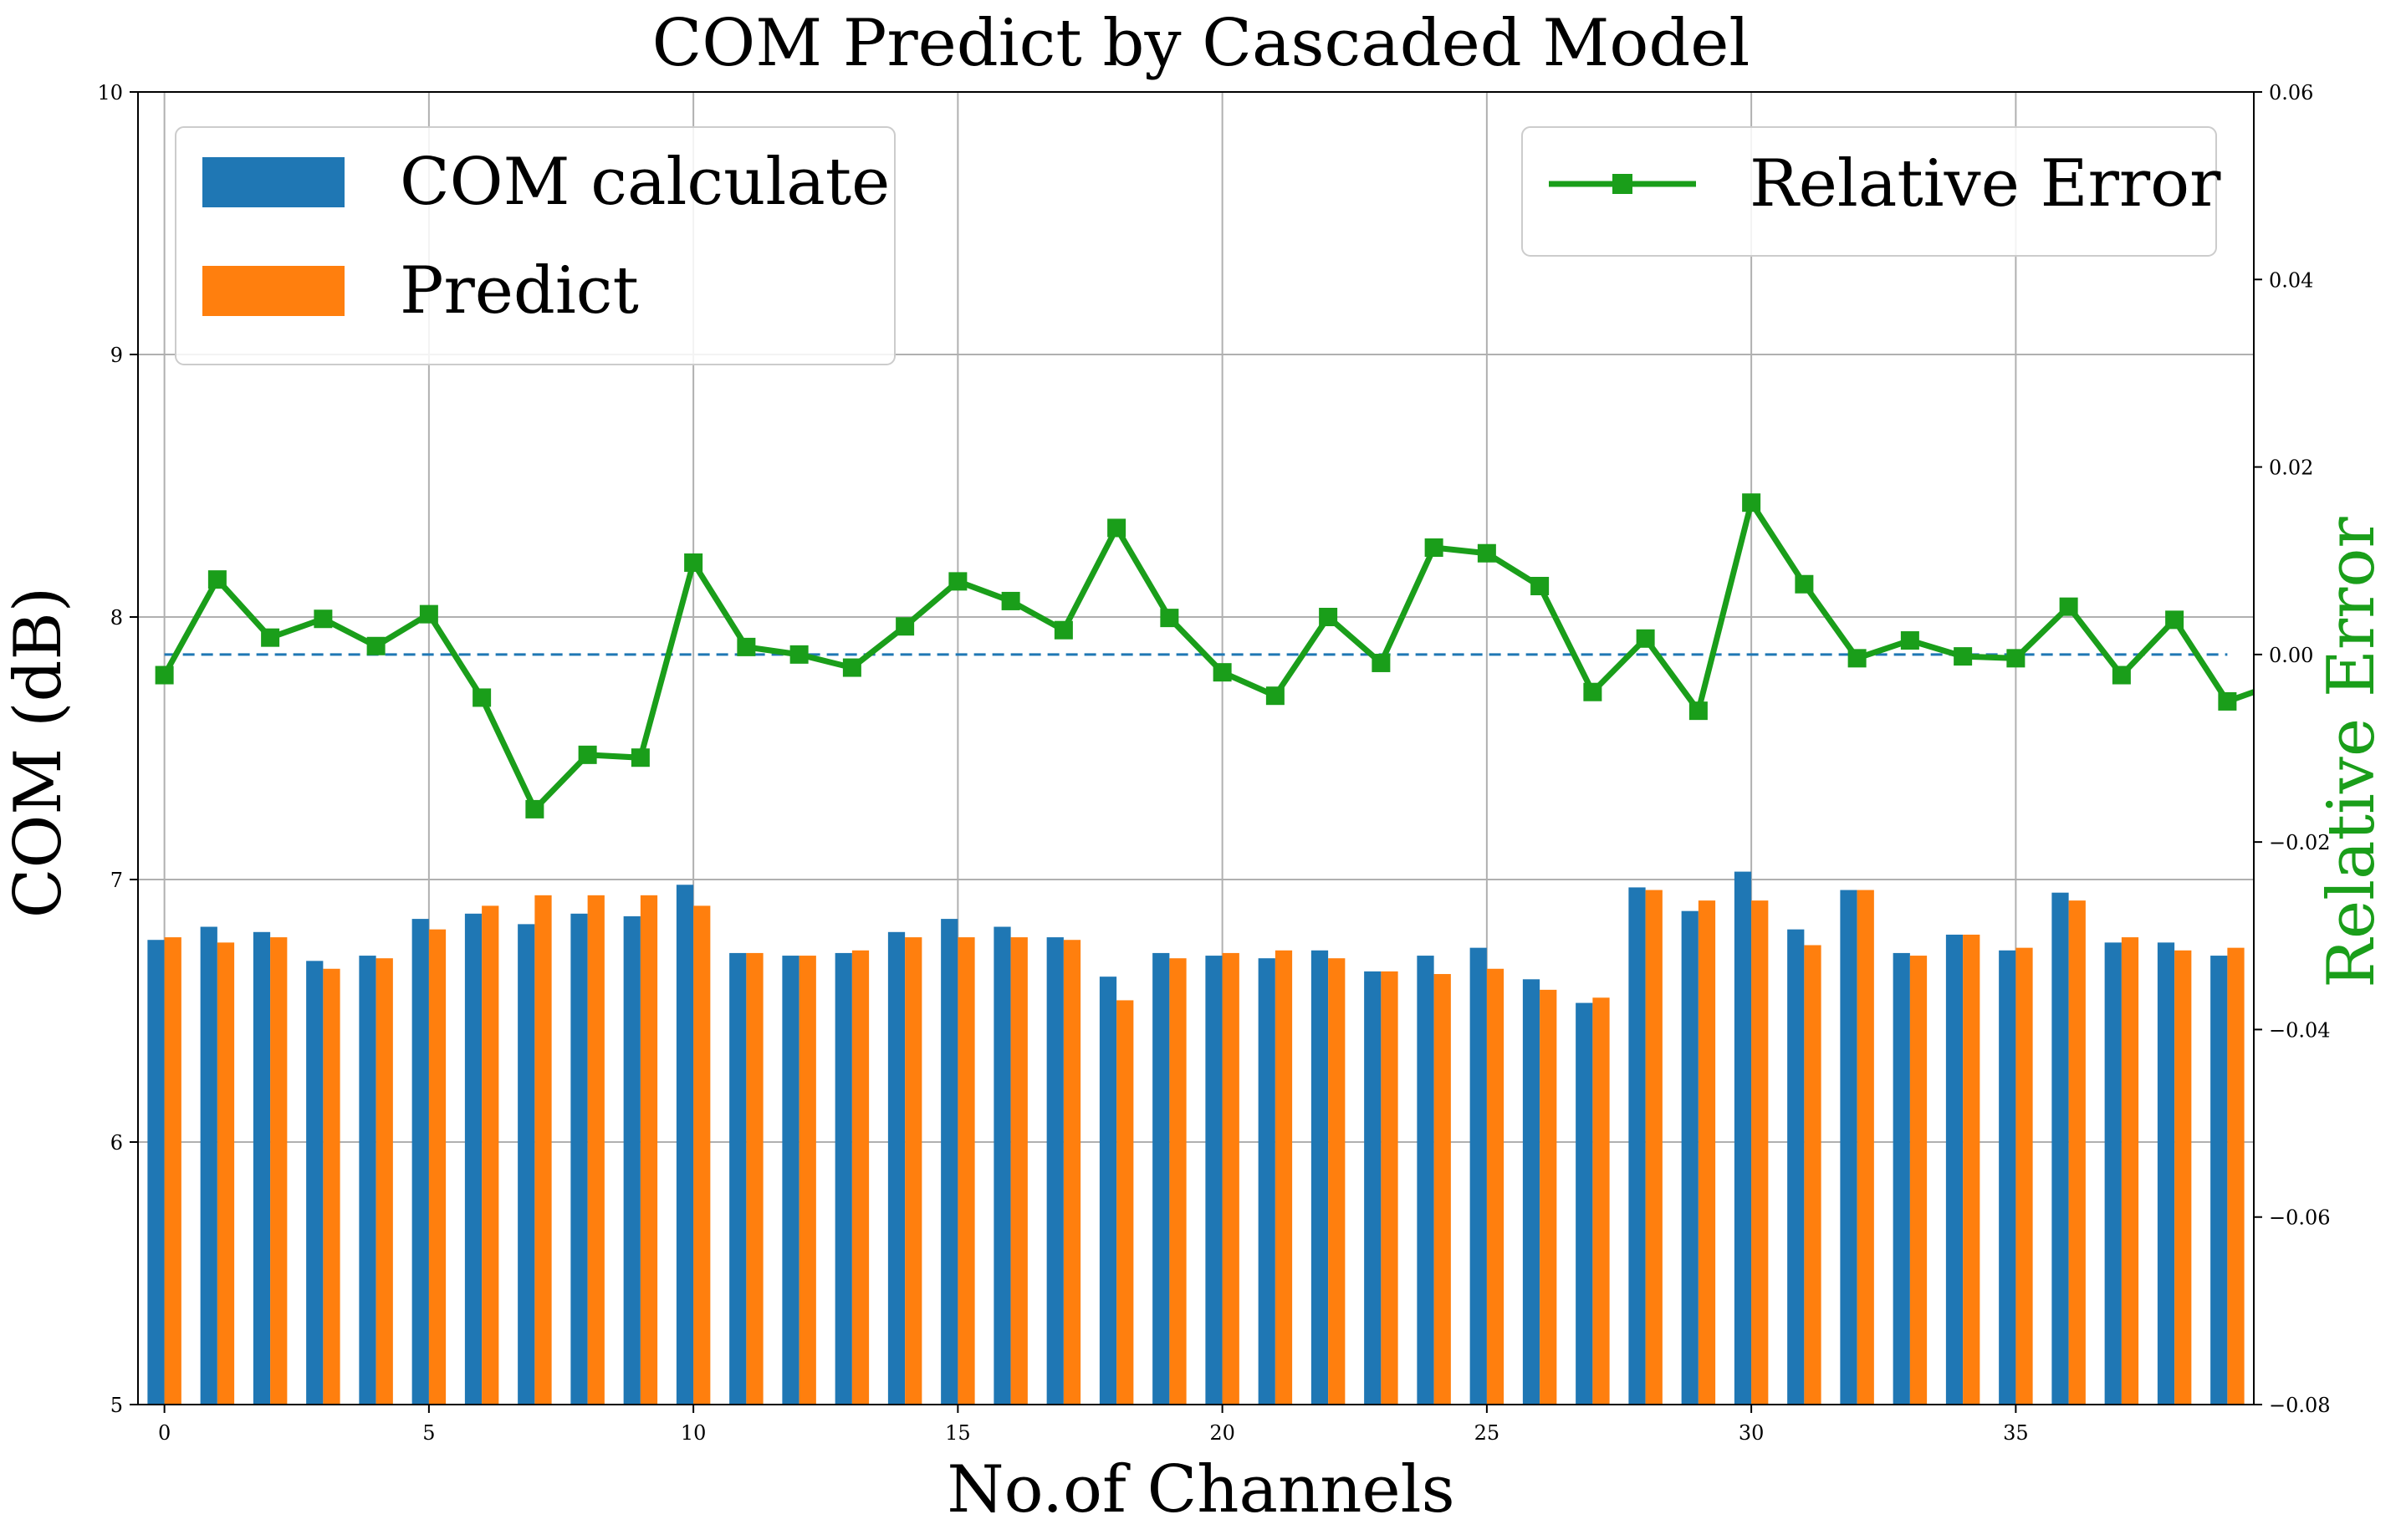  Describe the element at coordinates (2300, 1030) in the screenshot. I see `y-right-tick-label: −0.04` at that location.